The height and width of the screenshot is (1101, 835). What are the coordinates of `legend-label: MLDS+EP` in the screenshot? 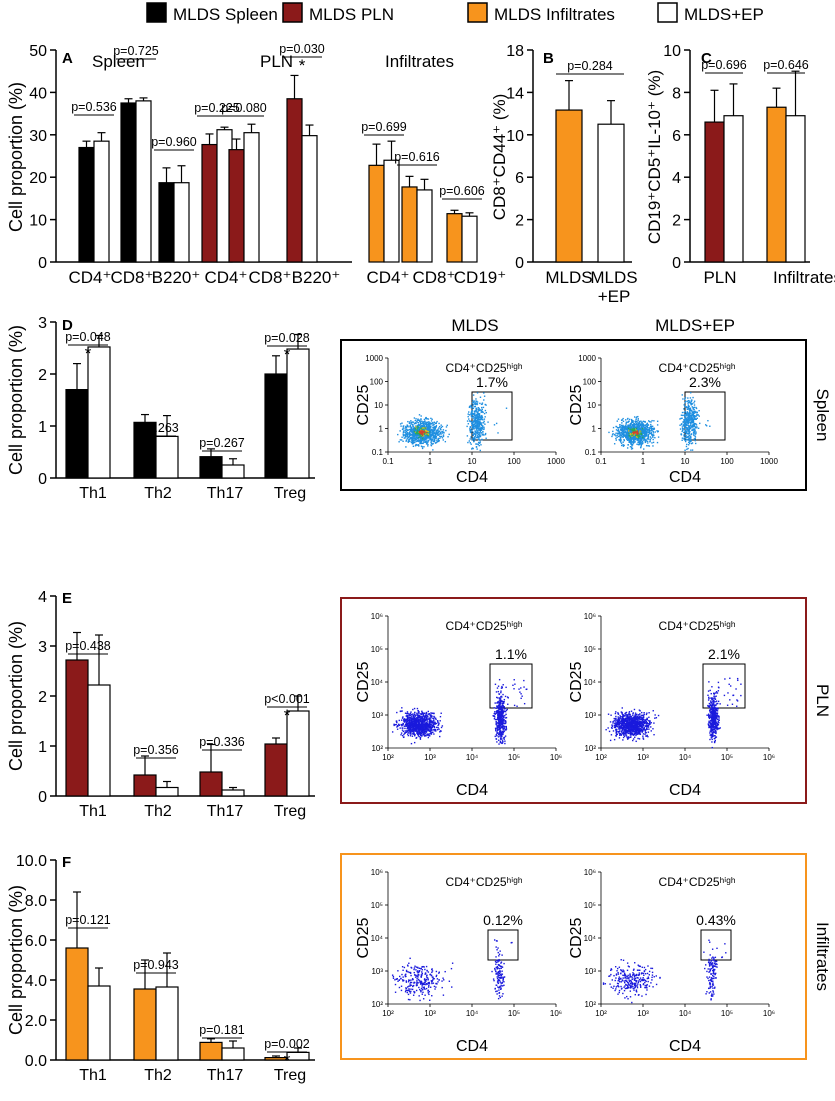 It's located at (724, 14).